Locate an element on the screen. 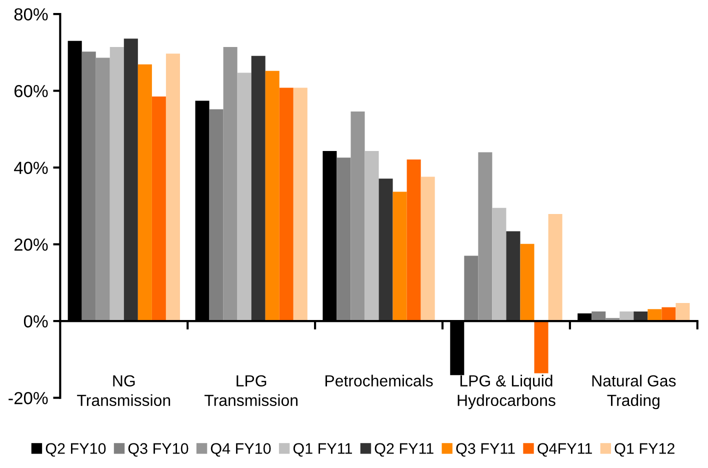  legend-label: Q3 FY11 is located at coordinates (485, 450).